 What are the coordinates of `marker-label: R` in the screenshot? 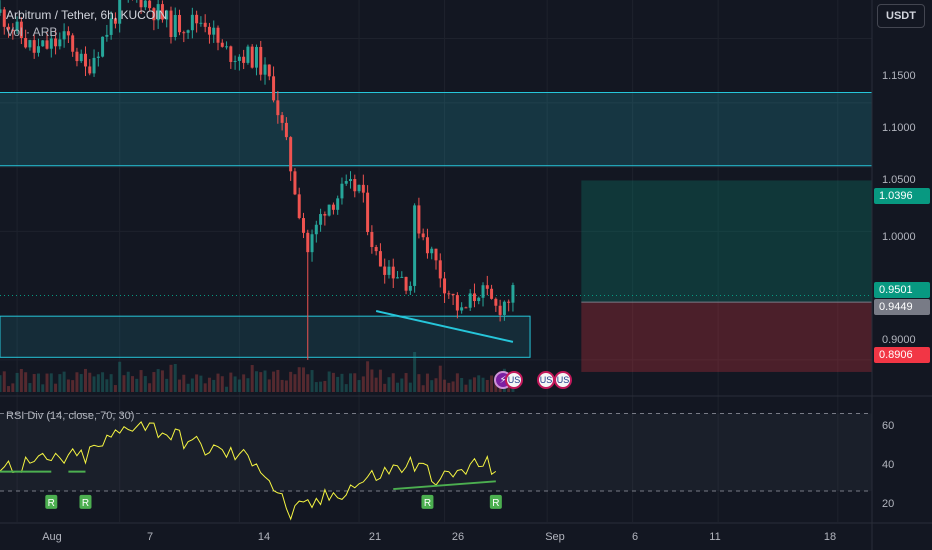 It's located at (495, 503).